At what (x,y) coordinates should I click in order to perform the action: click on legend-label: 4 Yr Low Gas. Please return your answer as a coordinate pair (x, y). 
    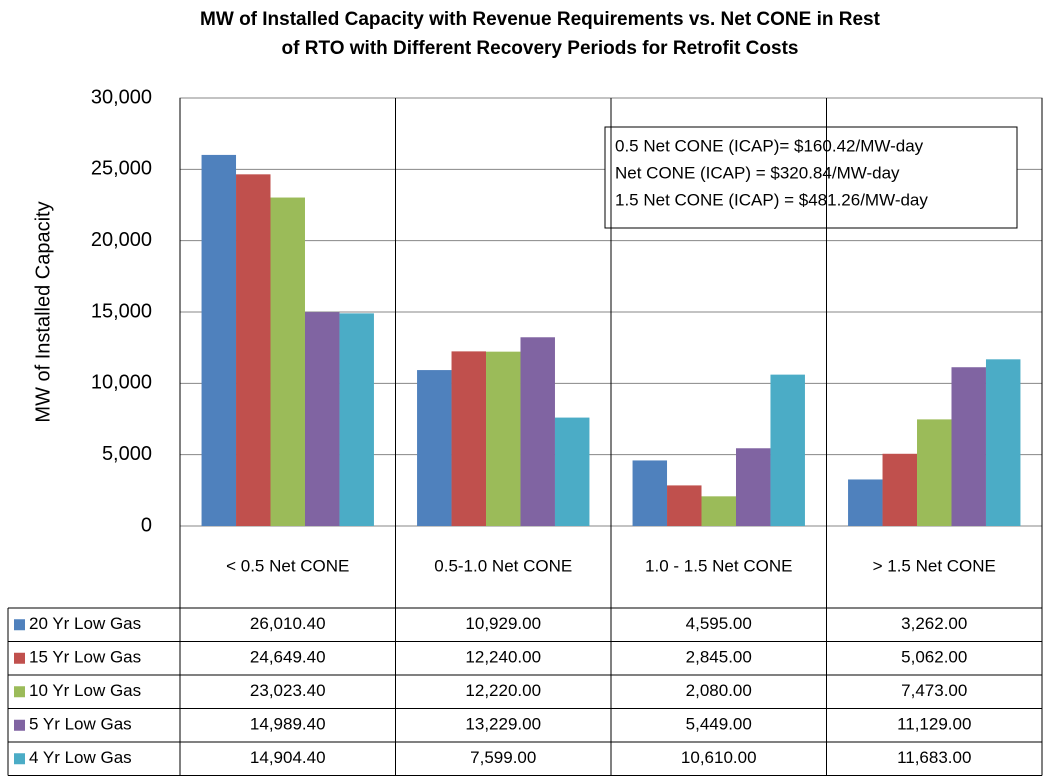
    Looking at the image, I should click on (80, 757).